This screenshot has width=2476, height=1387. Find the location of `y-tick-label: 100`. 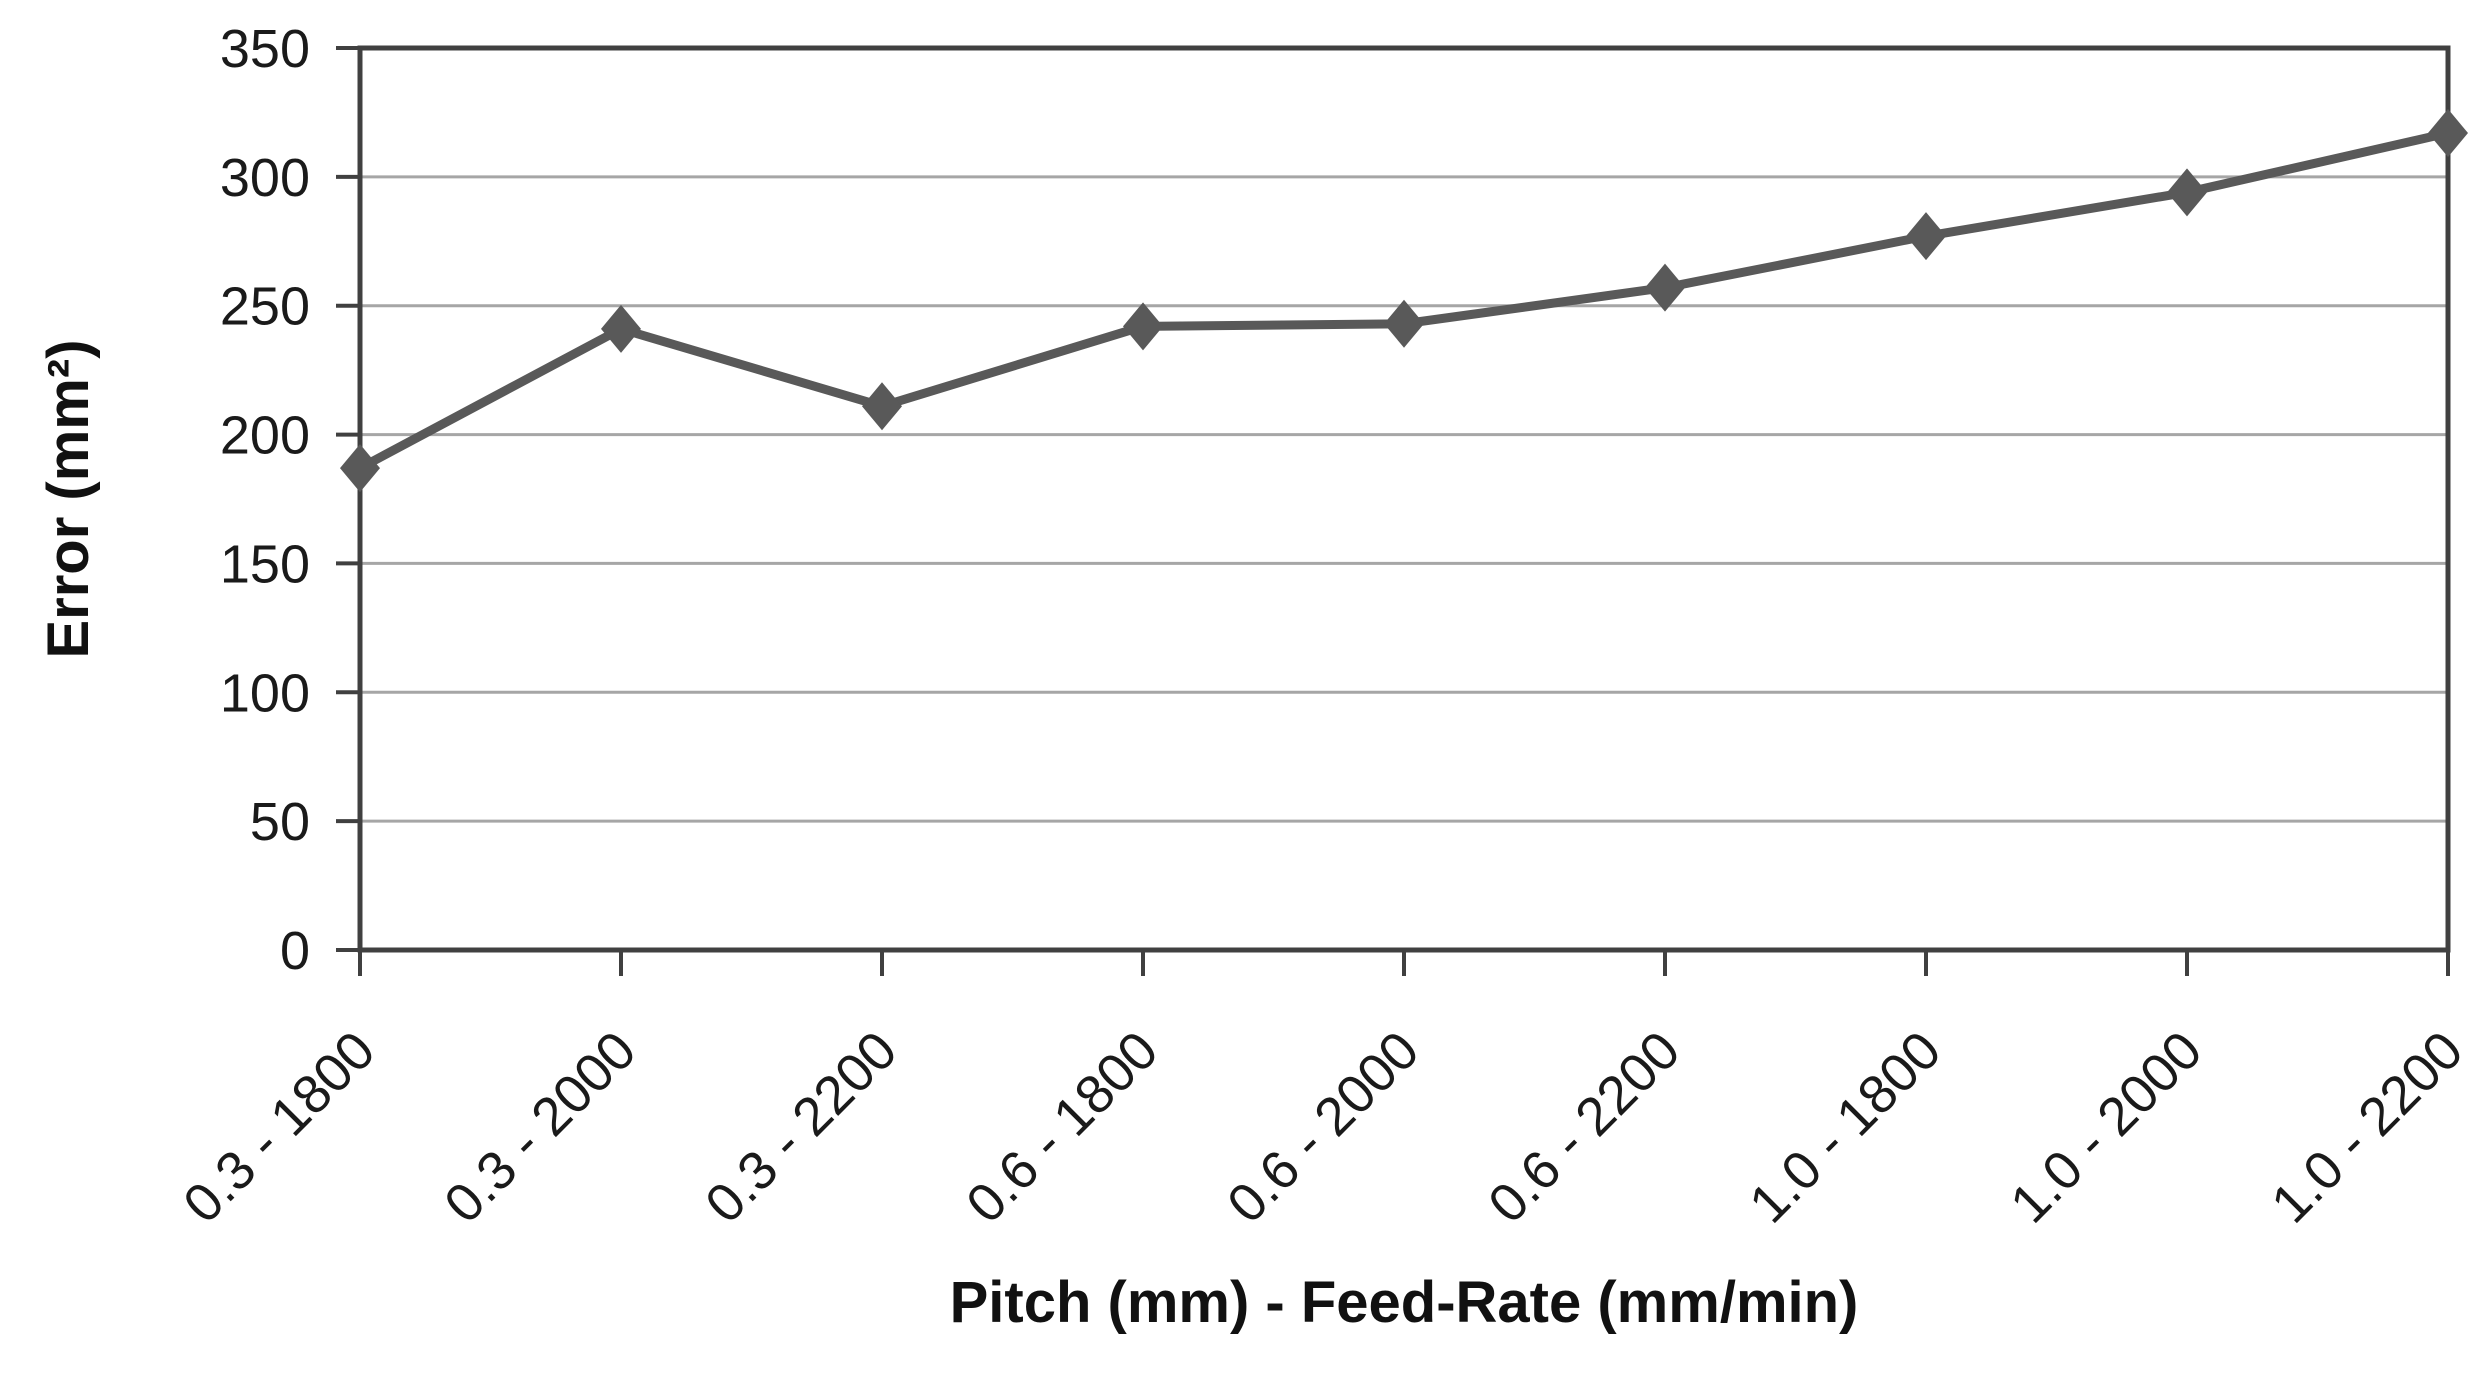

y-tick-label: 100 is located at coordinates (265, 693).